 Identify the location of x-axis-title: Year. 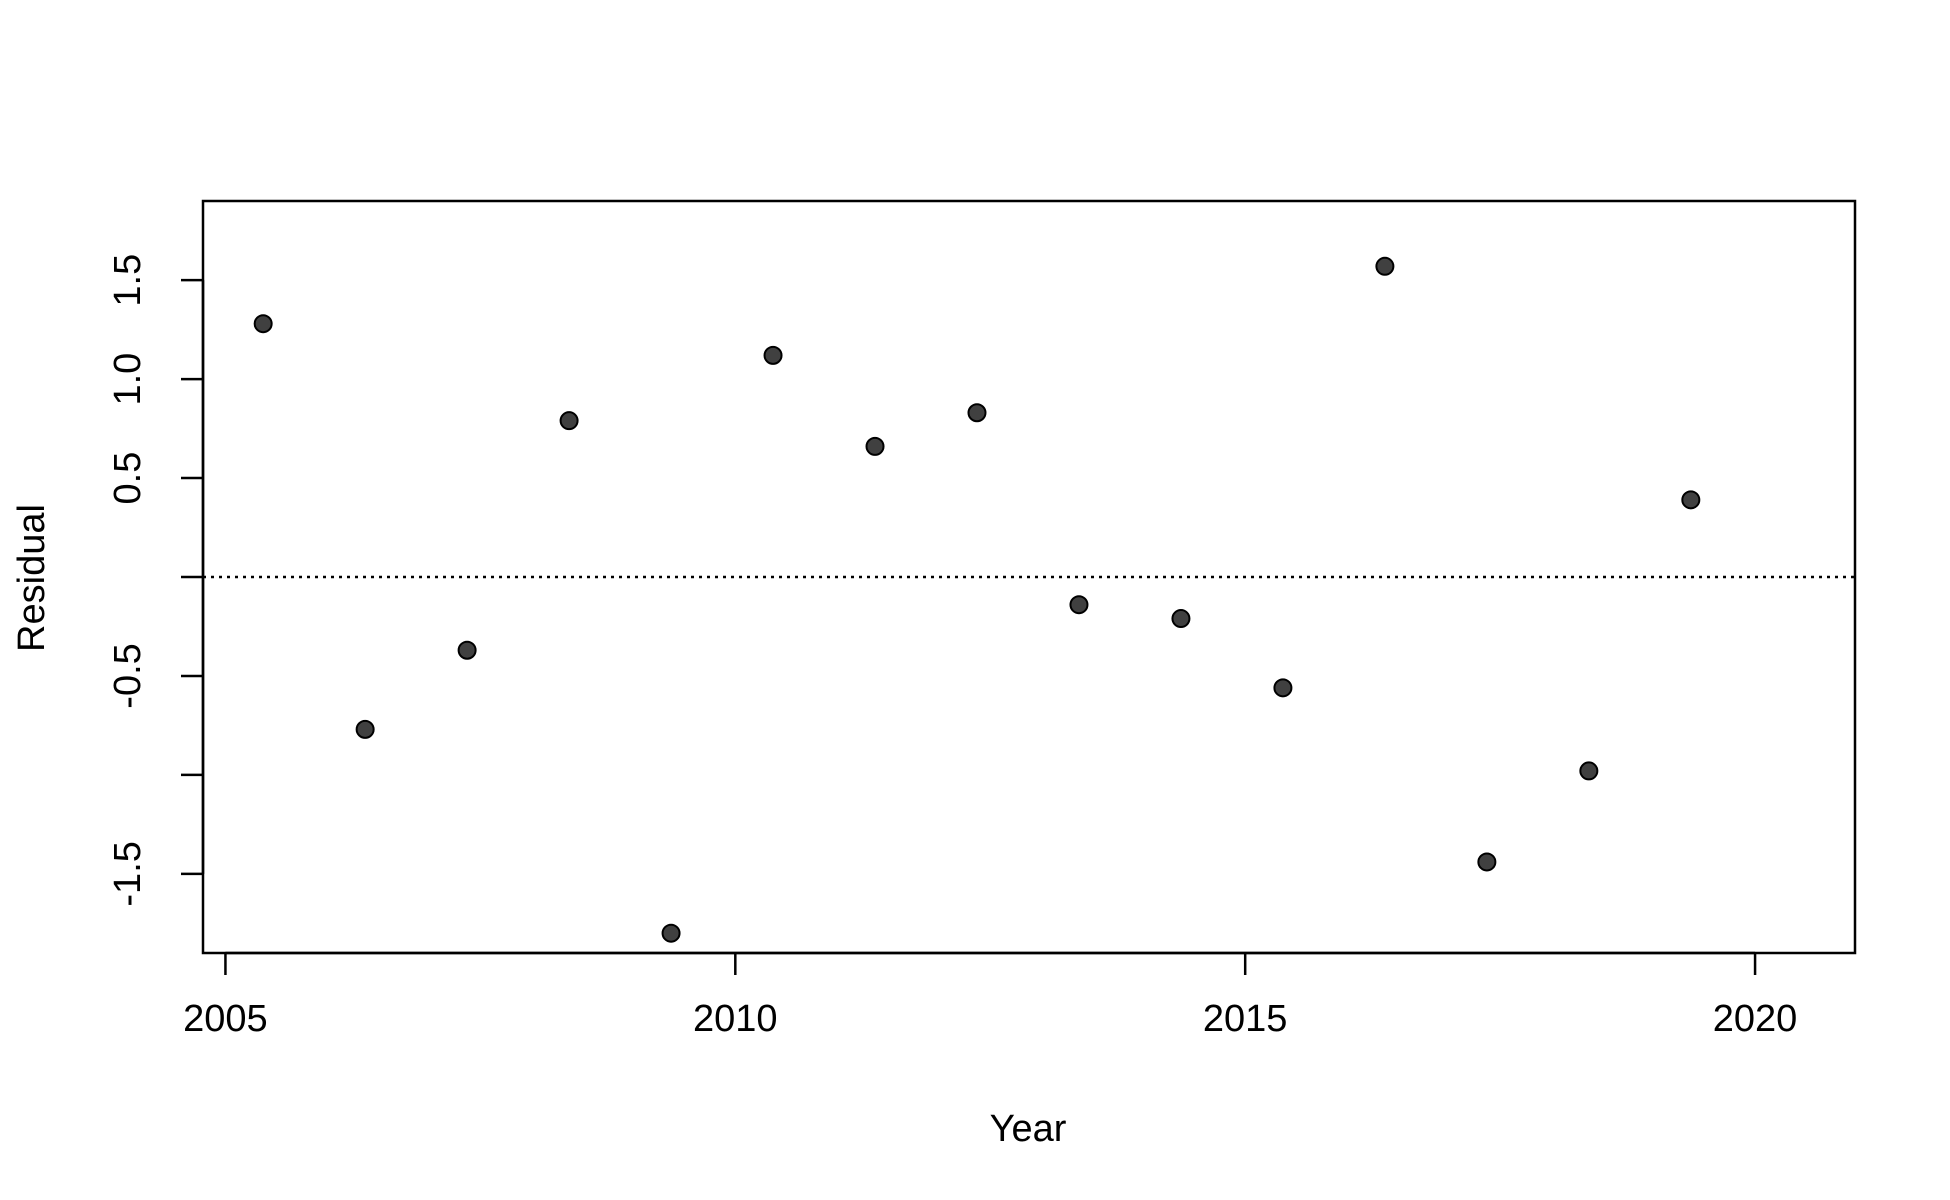
(1028, 1129).